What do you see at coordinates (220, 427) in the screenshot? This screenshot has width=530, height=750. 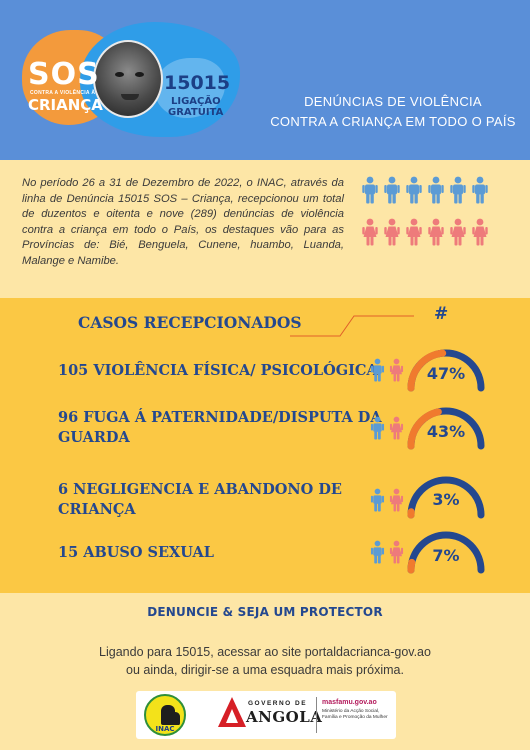 I see `case-label-paternidade: 96 FUGA Á PATERNIDADE/DISPUTA DA GUARDA` at bounding box center [220, 427].